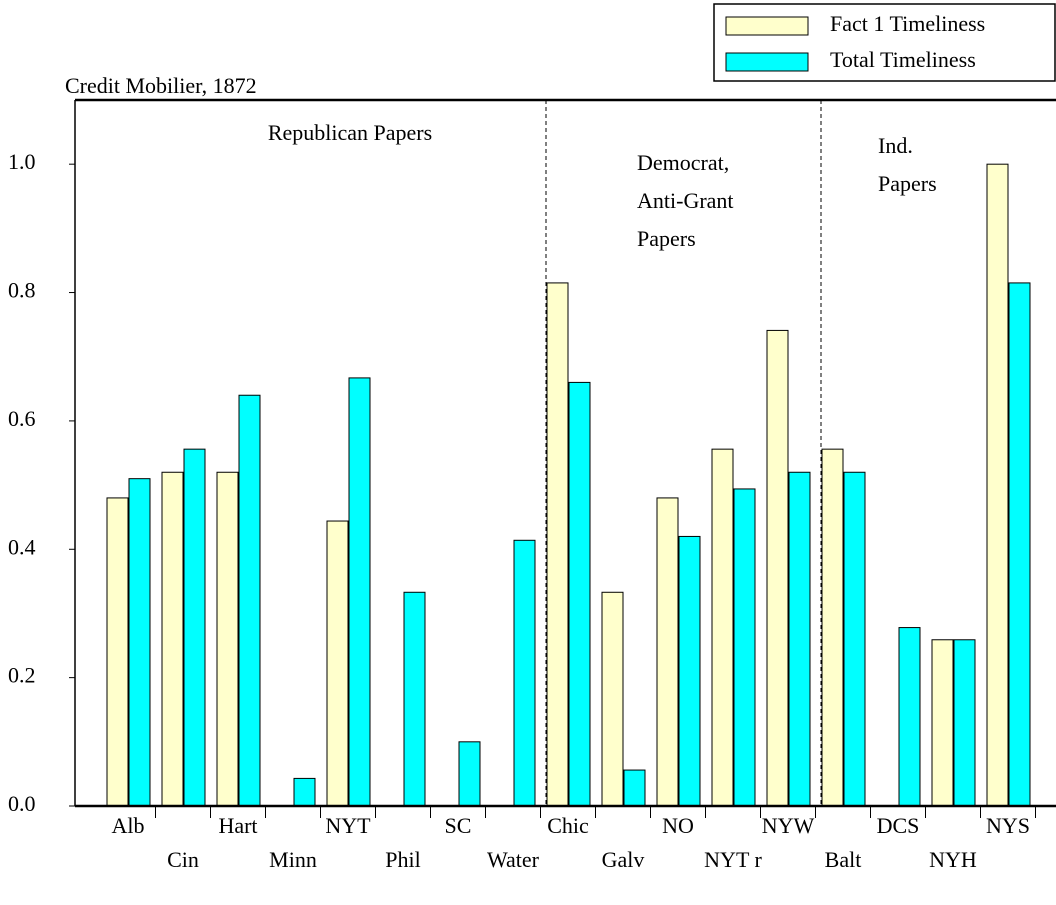  Describe the element at coordinates (350, 132) in the screenshot. I see `annotation: Republican Papers` at that location.